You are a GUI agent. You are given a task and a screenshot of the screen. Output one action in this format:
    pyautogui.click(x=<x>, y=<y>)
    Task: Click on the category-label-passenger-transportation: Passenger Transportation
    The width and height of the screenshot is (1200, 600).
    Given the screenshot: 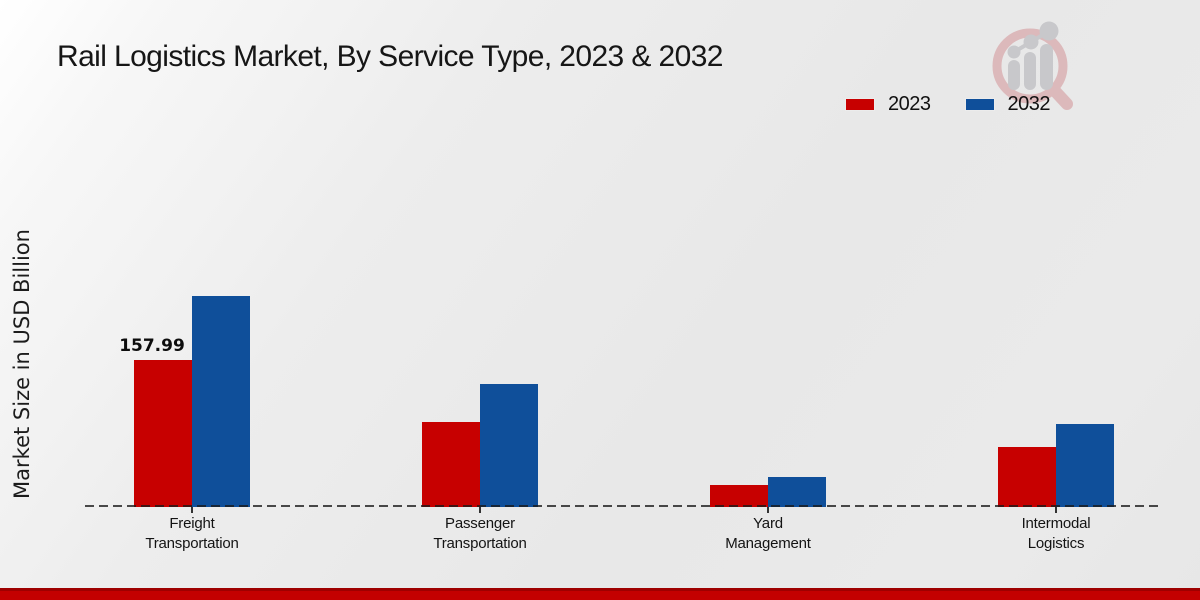 What is the action you would take?
    pyautogui.click(x=480, y=533)
    